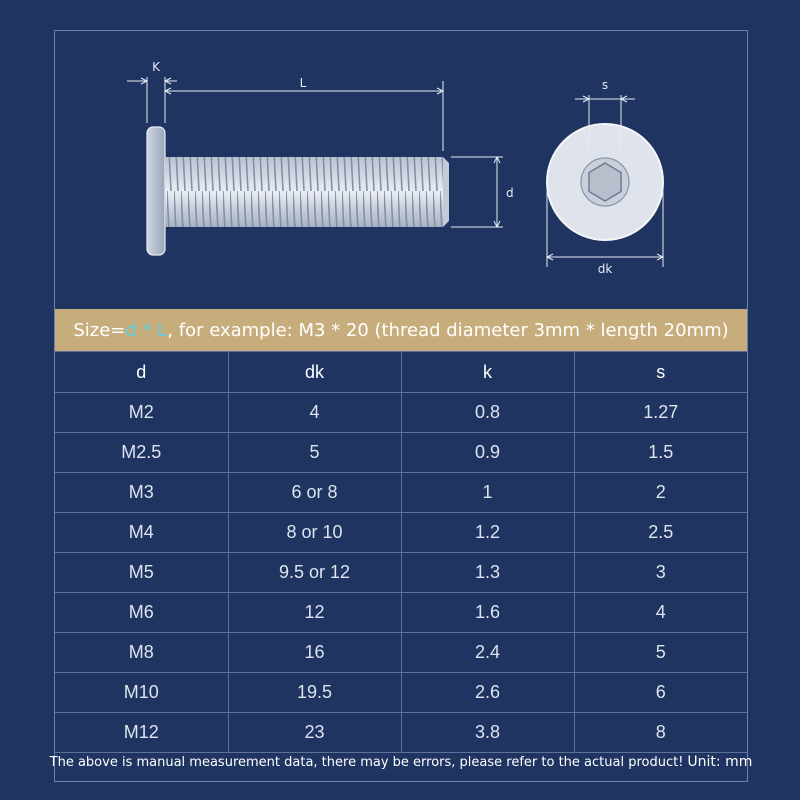 The width and height of the screenshot is (800, 800). Describe the element at coordinates (142, 652) in the screenshot. I see `cell-d: M8` at that location.